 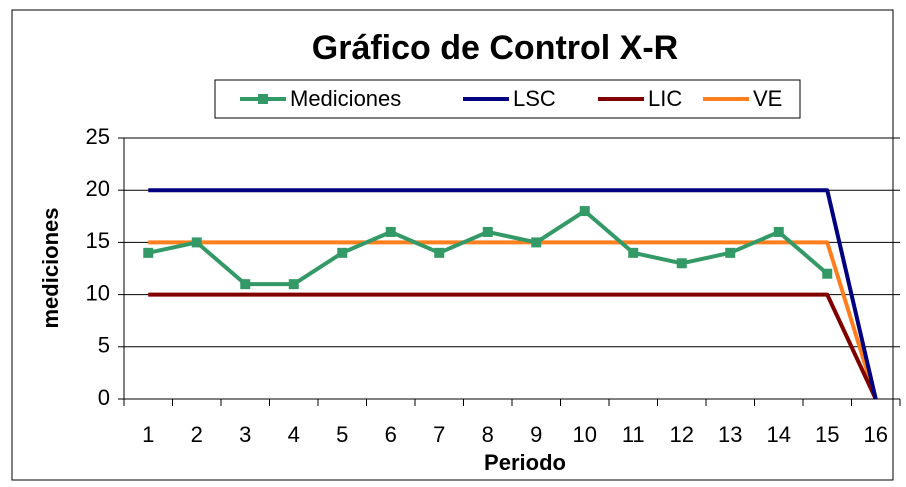 What do you see at coordinates (495, 48) in the screenshot?
I see `chart-title: Gráfico de Control X-R` at bounding box center [495, 48].